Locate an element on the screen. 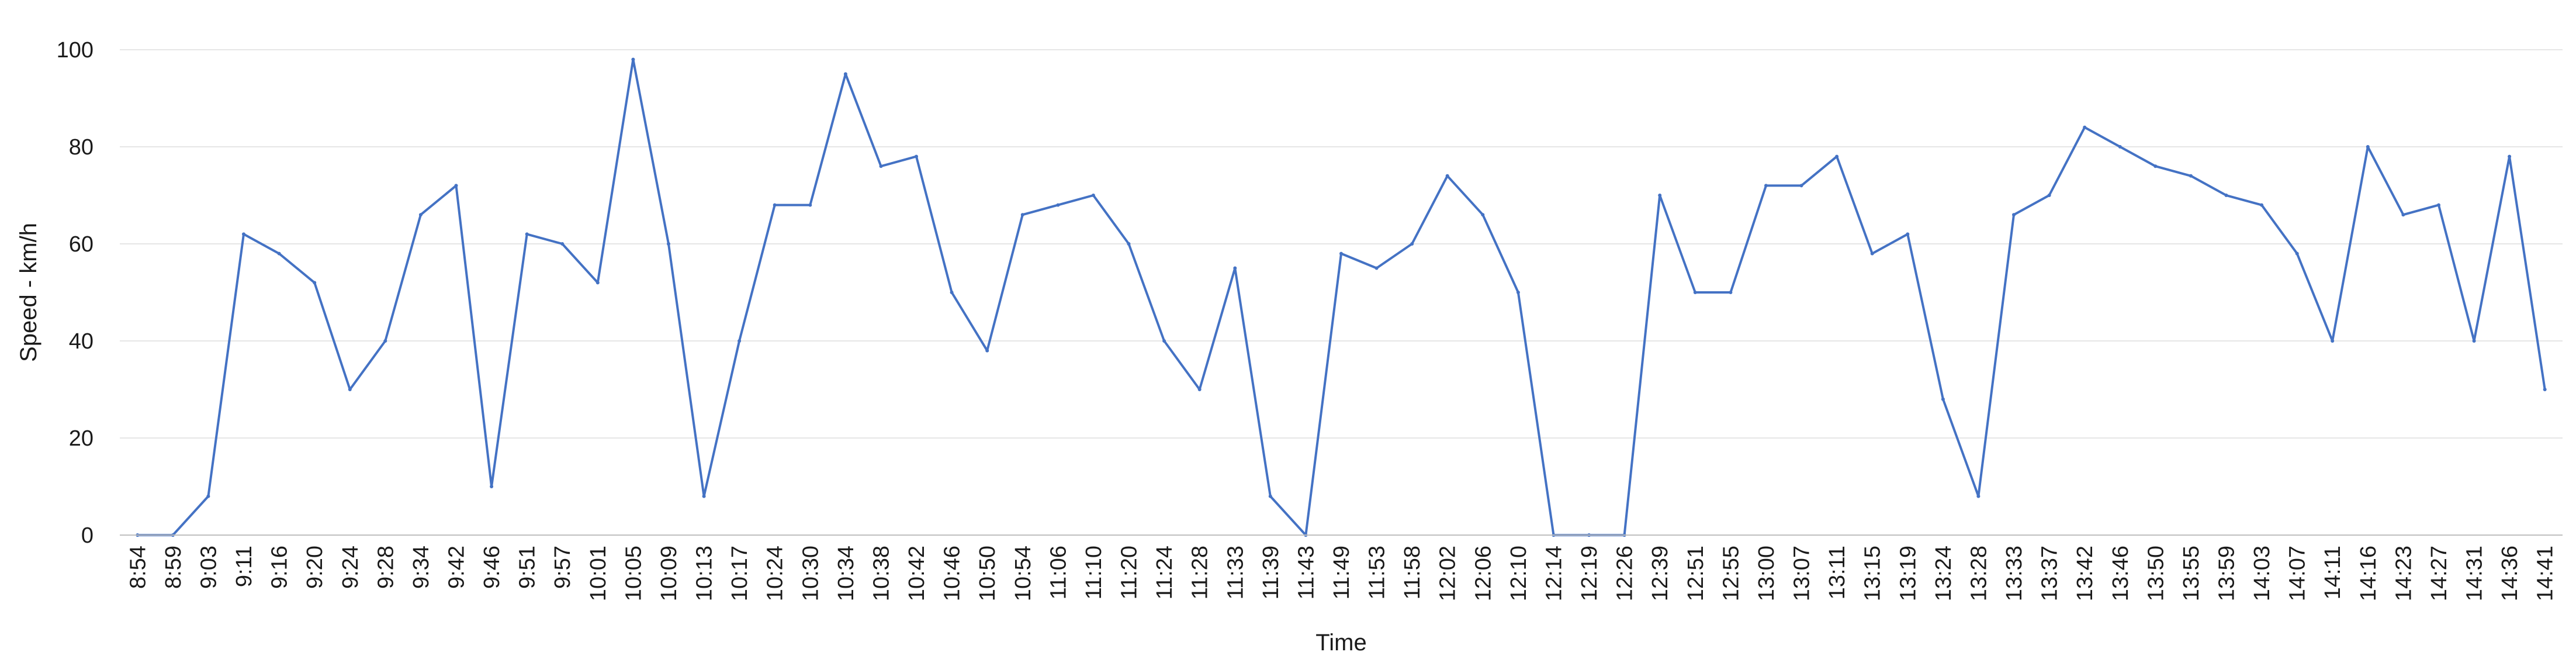  x-tick-label: 14:03 is located at coordinates (2262, 573).